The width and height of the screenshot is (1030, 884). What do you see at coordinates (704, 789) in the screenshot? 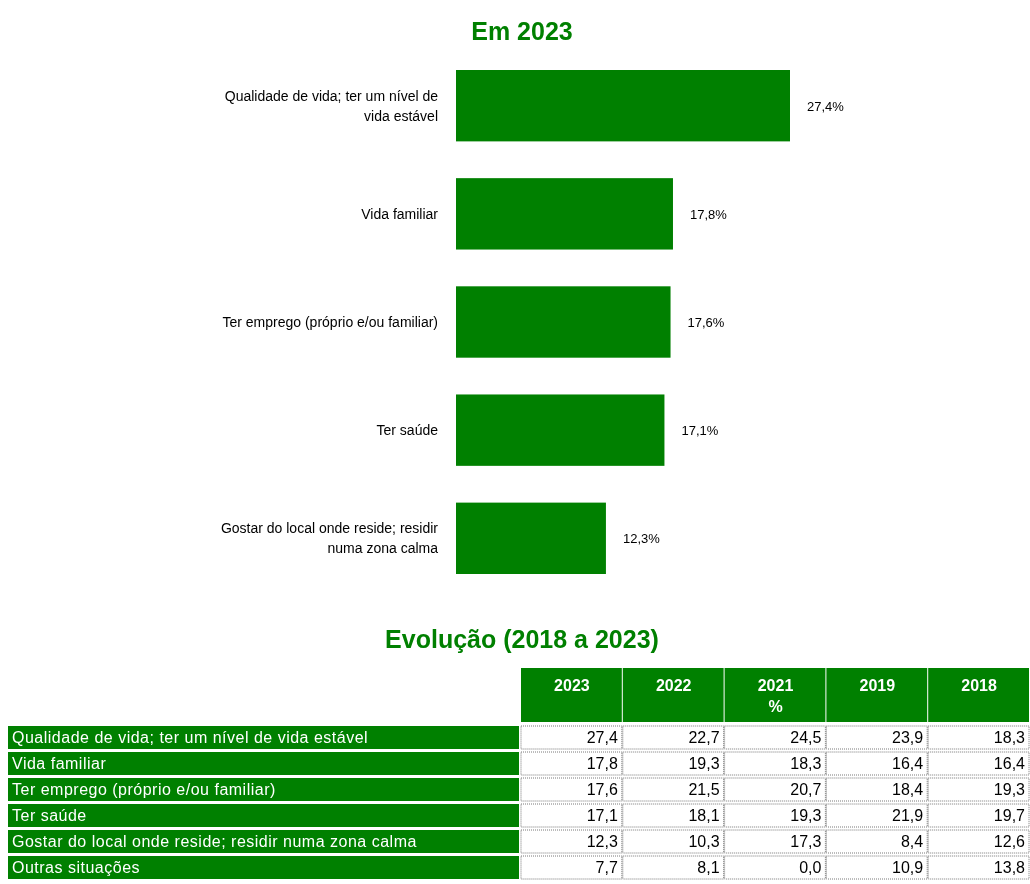
I see `data-label: 21,5` at bounding box center [704, 789].